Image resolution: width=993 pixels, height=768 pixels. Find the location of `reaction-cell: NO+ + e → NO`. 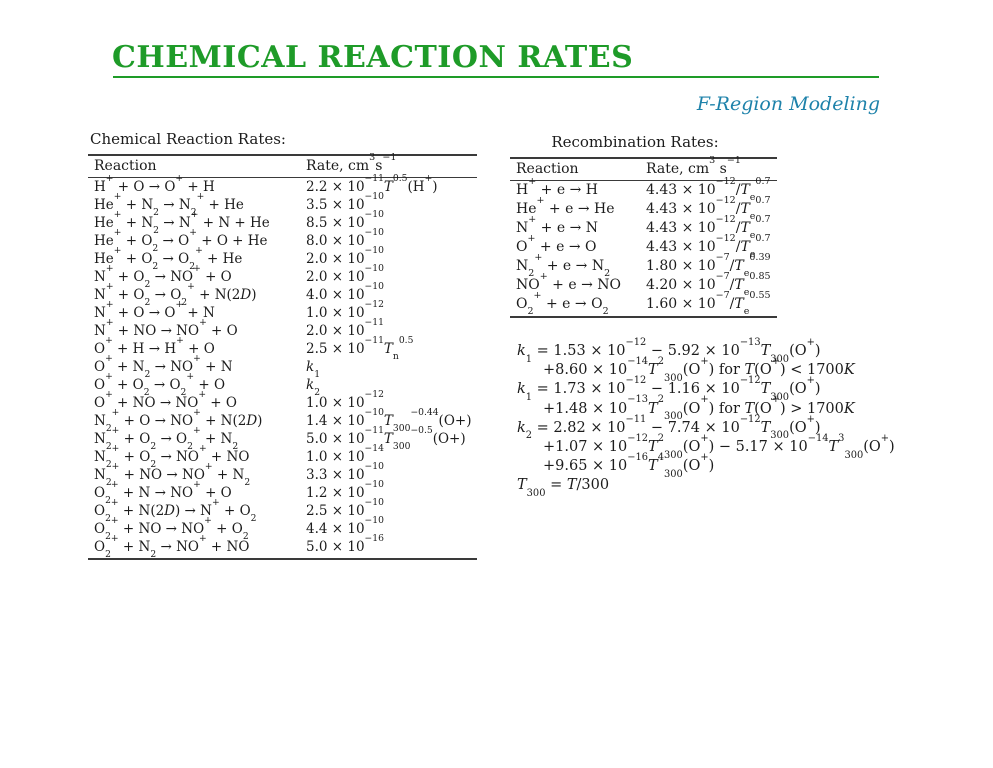

reaction-cell: NO+ + e → NO is located at coordinates (568, 282).